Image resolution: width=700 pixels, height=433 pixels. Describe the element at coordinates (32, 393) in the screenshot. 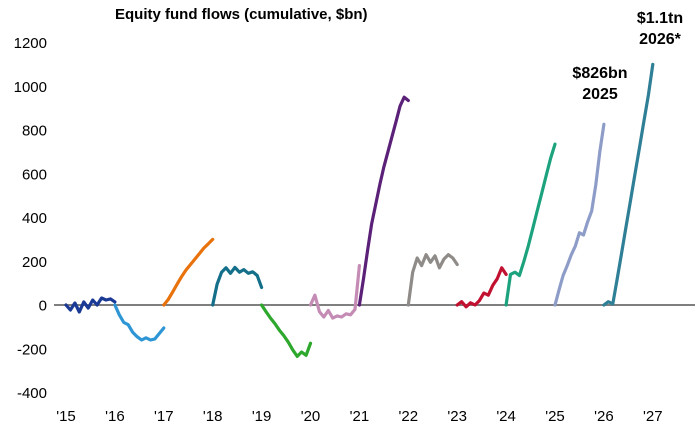

I see `y-tick-label--400: -400` at that location.